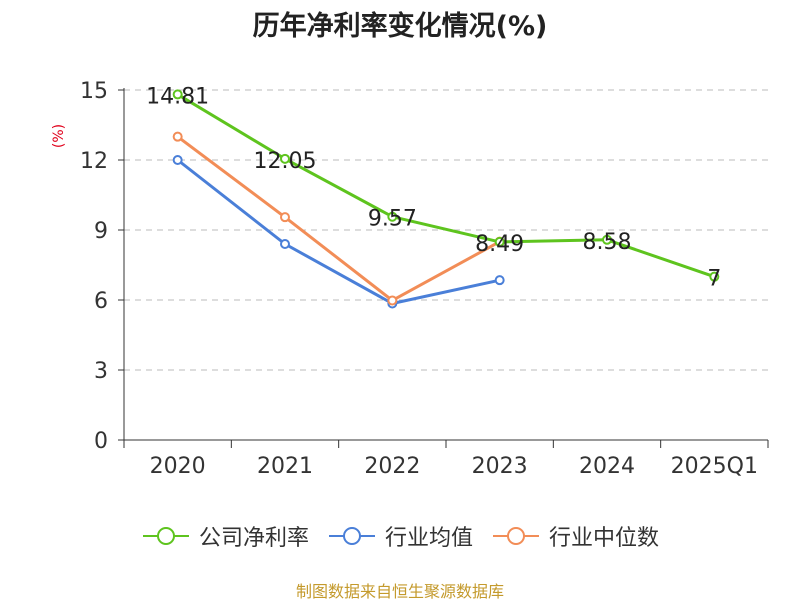  Describe the element at coordinates (607, 466) in the screenshot. I see `x-tick-label: 2024` at that location.